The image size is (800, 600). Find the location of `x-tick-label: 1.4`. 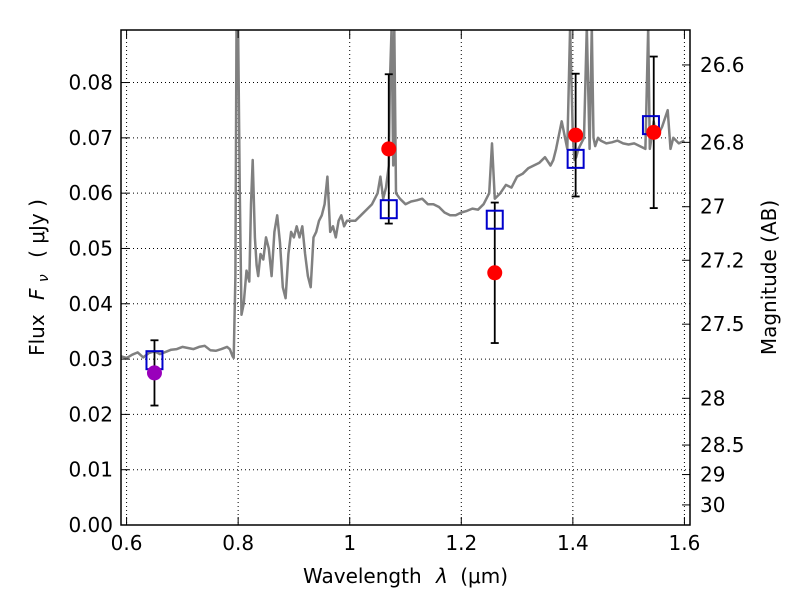

x-tick-label: 1.4 is located at coordinates (573, 543).